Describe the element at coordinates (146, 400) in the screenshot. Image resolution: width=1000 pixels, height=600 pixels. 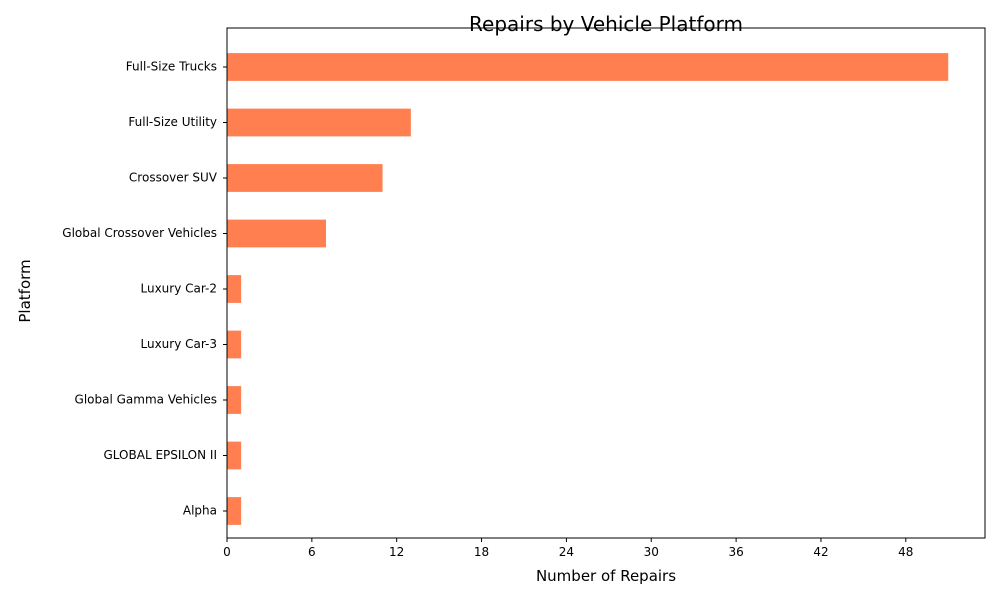
I see `y-tick-label: Global Gamma Vehicles` at that location.